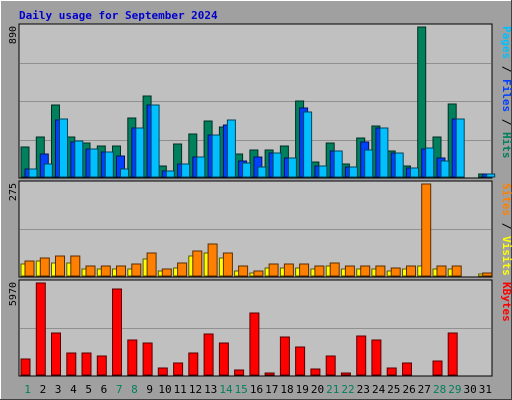 This screenshot has width=512, height=400. I want to click on day-label-26: 26, so click(408, 389).